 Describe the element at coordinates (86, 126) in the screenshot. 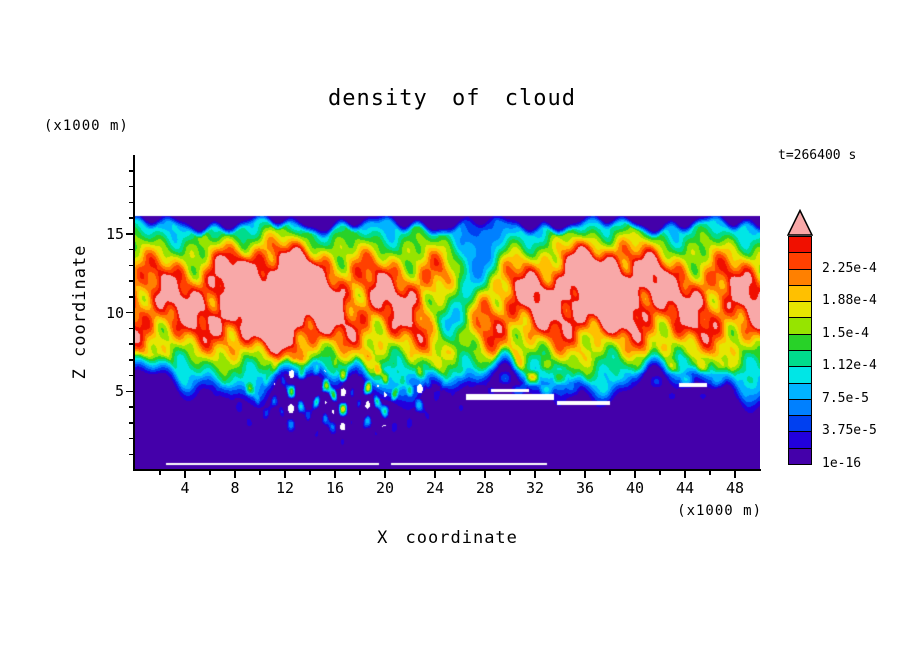

I see `y-axis-unit-label: (x1000 m)` at that location.